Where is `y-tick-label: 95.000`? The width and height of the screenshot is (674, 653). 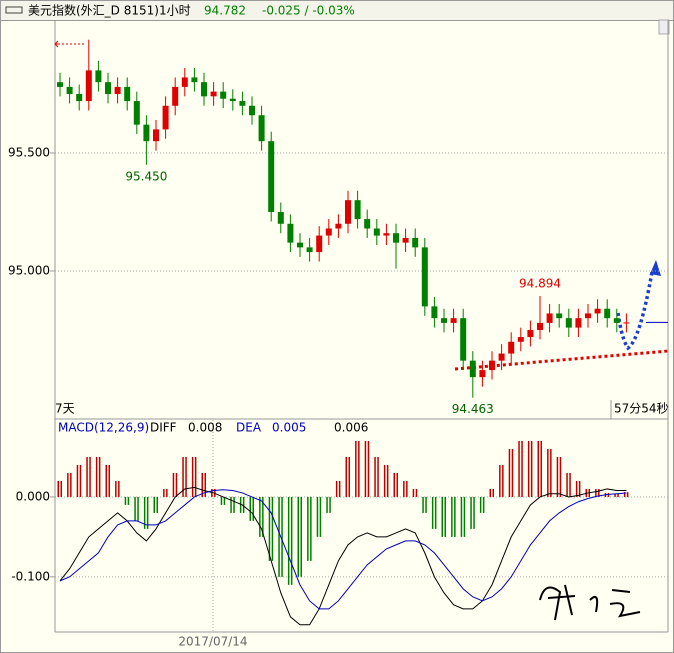 y-tick-label: 95.000 is located at coordinates (29, 270).